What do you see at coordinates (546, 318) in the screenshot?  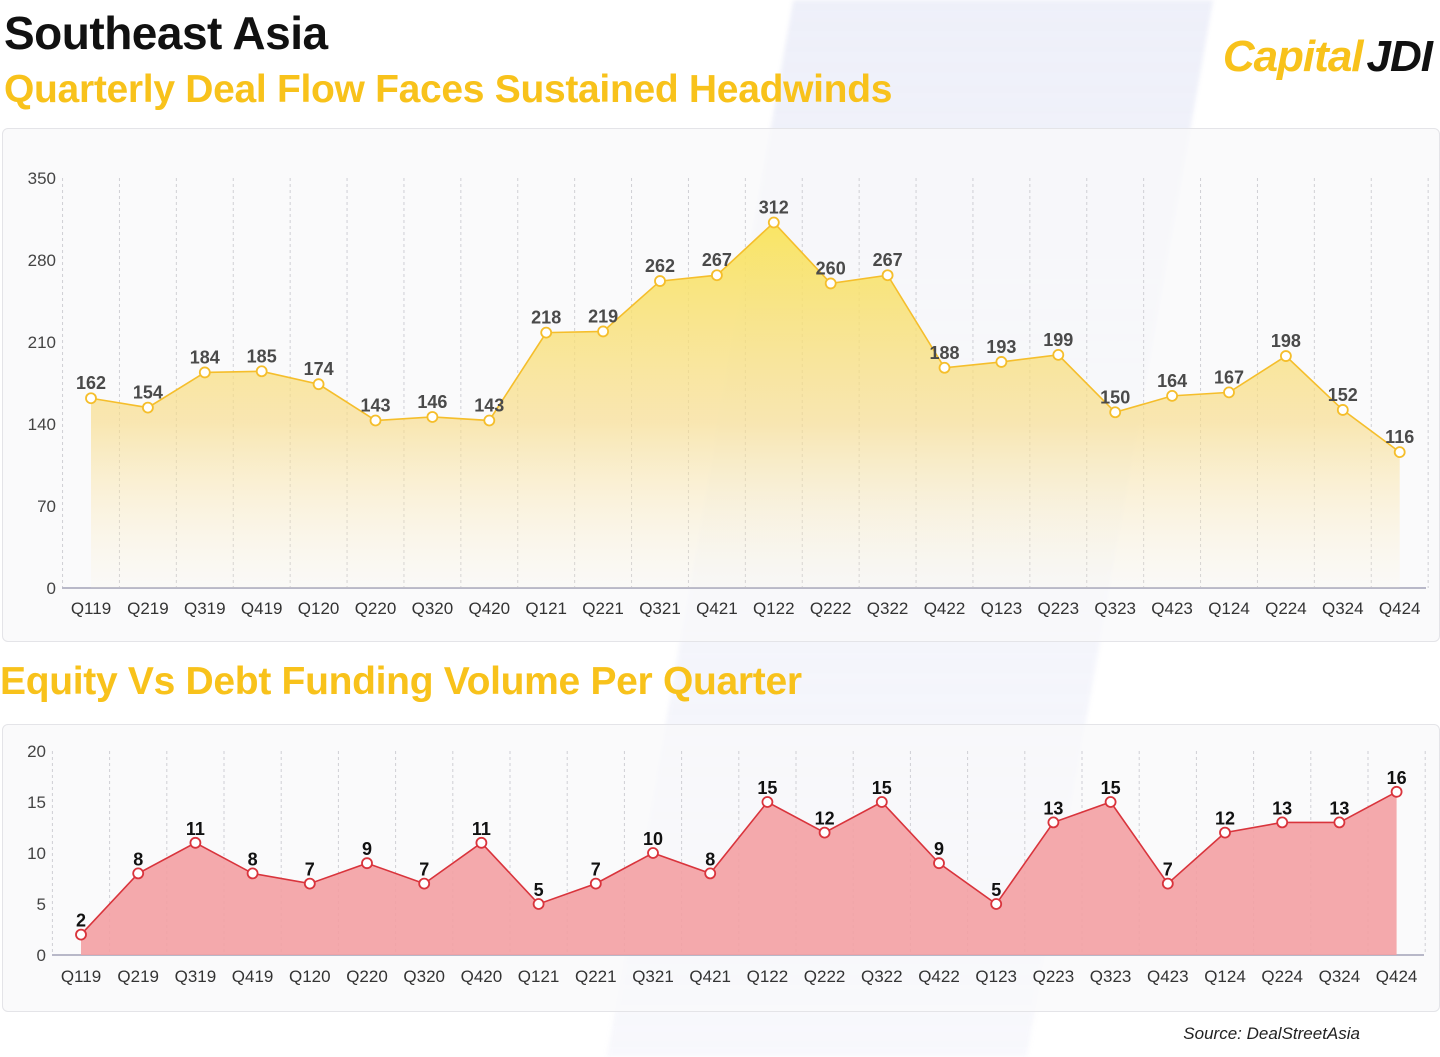 I see `data-label: 218` at bounding box center [546, 318].